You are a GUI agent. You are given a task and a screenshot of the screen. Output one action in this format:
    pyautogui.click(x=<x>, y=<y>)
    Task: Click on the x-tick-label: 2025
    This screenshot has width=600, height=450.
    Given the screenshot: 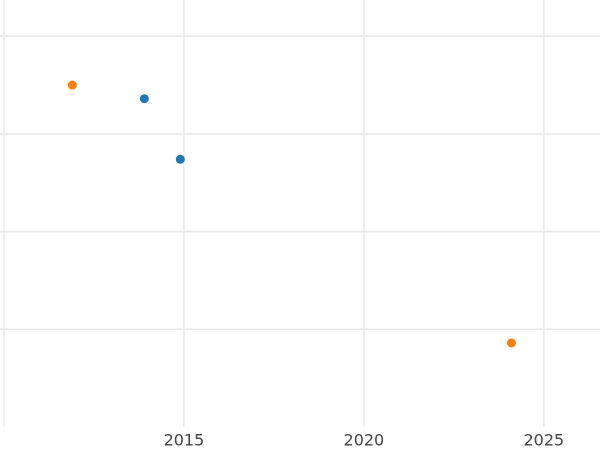 What is the action you would take?
    pyautogui.click(x=543, y=440)
    